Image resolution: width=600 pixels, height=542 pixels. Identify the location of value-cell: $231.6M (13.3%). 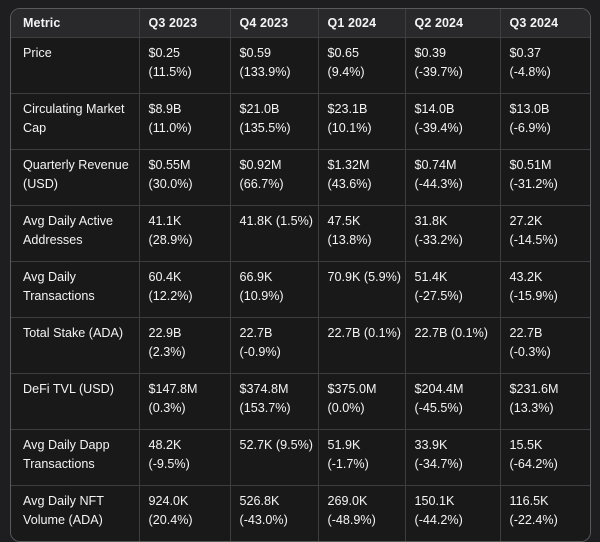
(544, 401).